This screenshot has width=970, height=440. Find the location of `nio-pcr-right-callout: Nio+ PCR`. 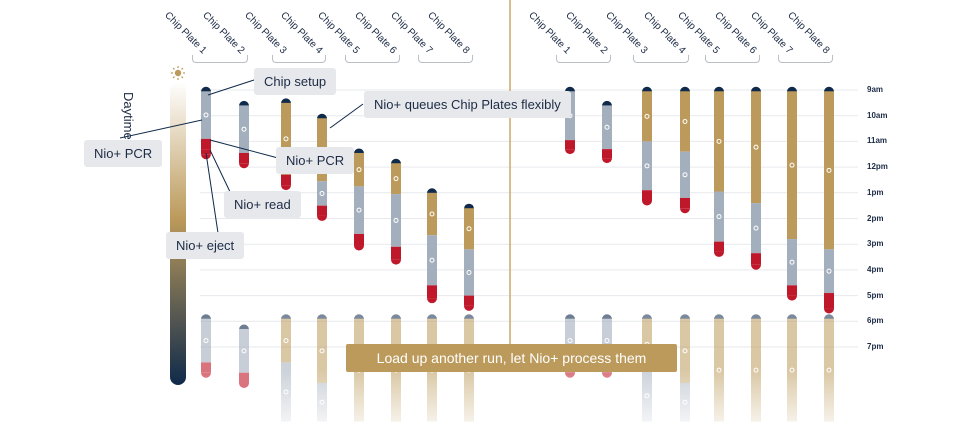

nio-pcr-right-callout: Nio+ PCR is located at coordinates (315, 160).